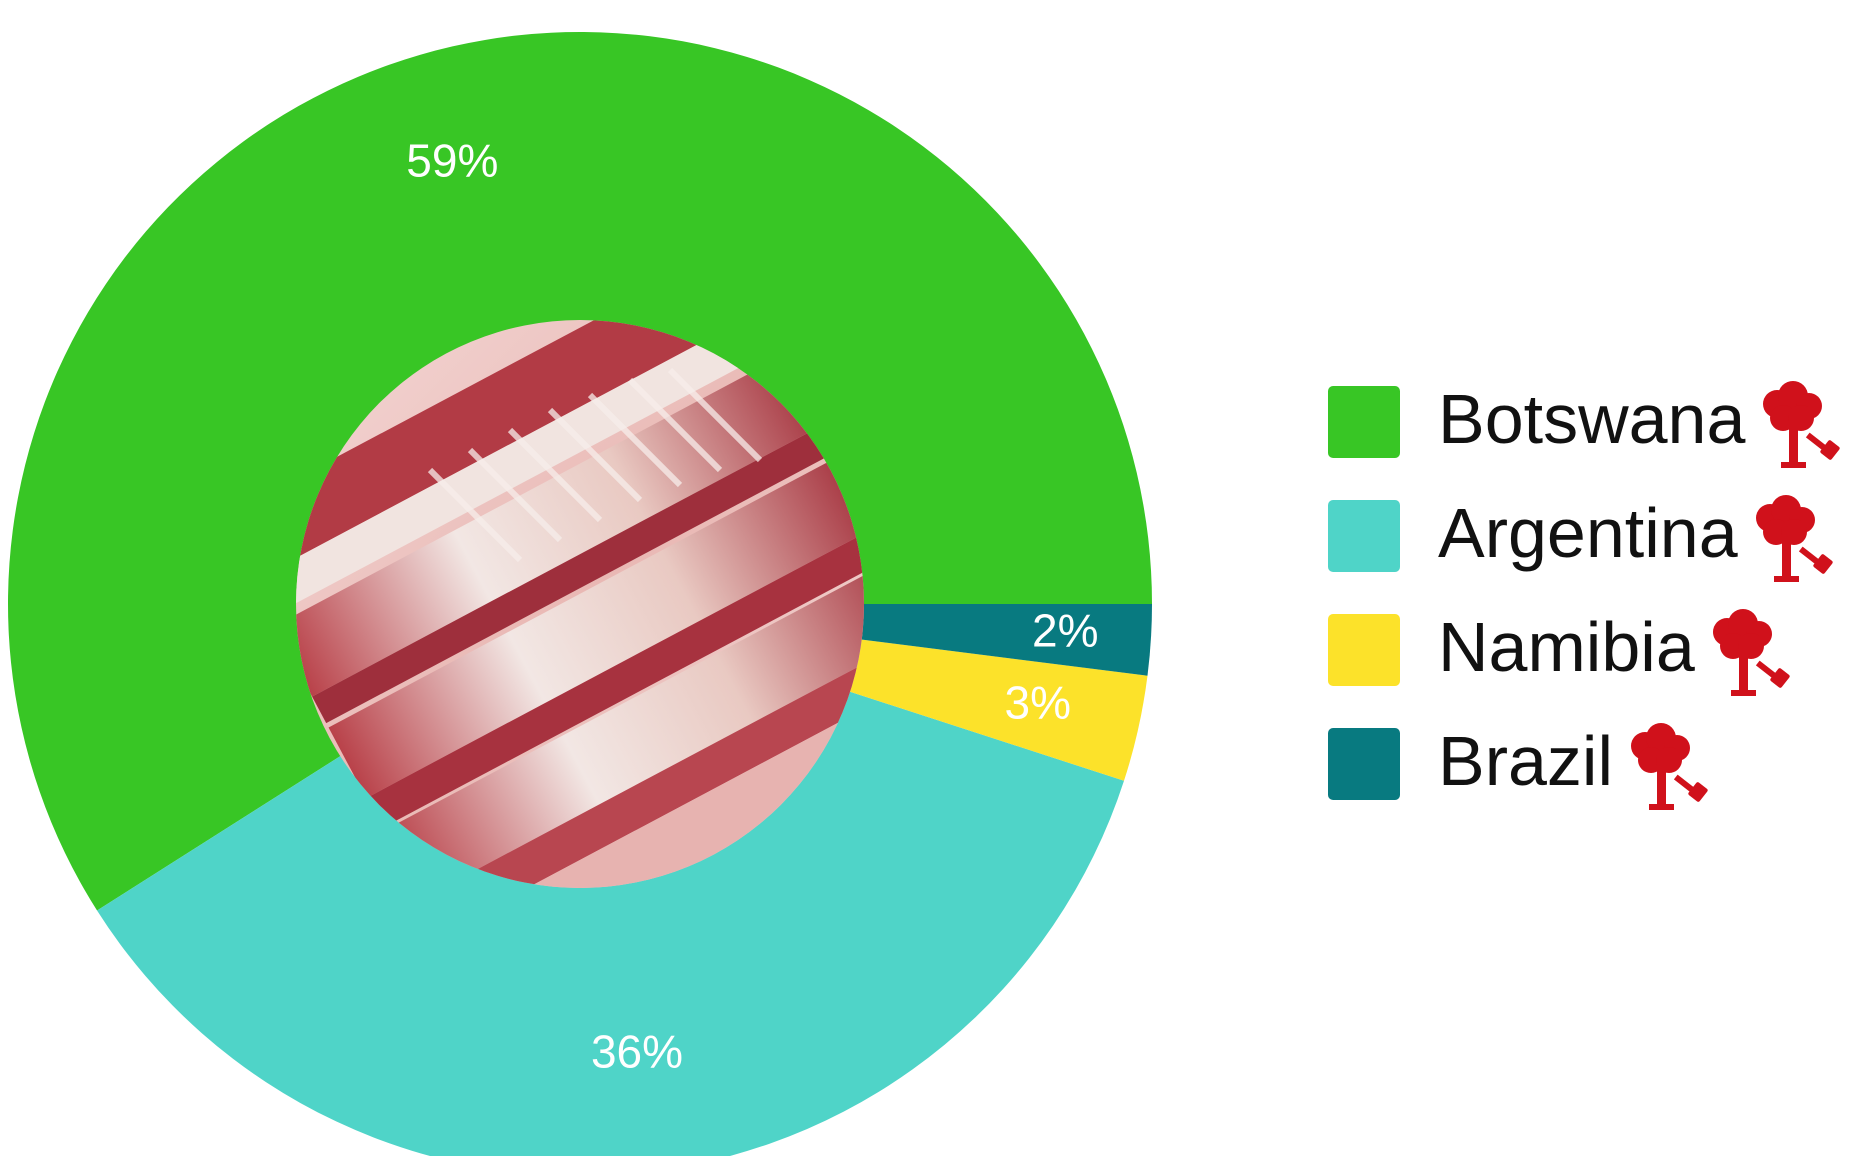 This screenshot has height=1156, width=1868. I want to click on legend-item-argentina: Argentina, so click(1598, 554).